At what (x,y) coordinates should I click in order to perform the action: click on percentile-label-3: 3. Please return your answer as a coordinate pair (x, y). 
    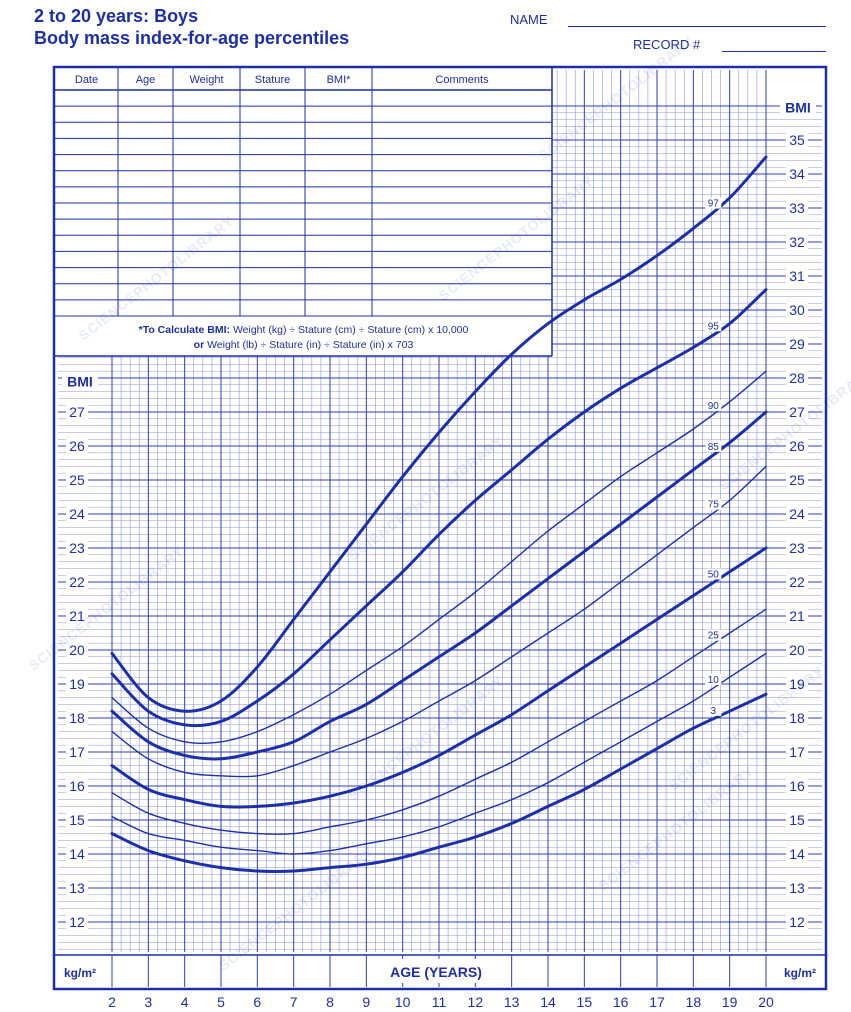
    Looking at the image, I should click on (714, 711).